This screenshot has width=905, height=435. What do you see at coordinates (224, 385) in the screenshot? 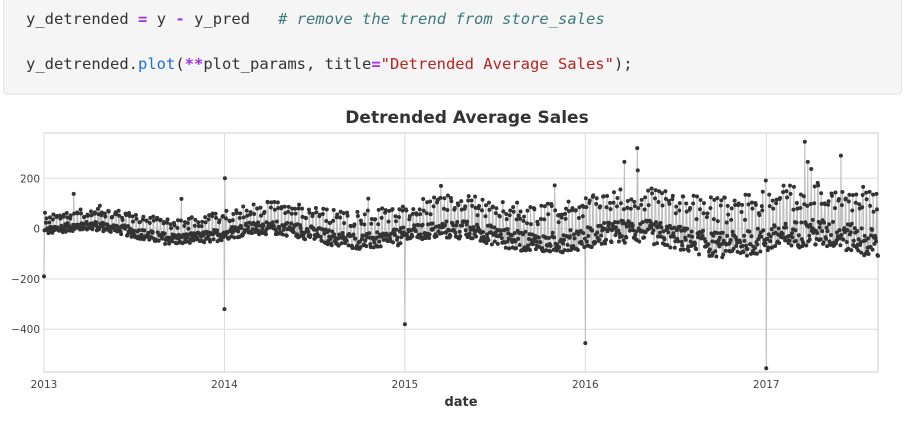
I see `x-tick-label: 2014` at bounding box center [224, 385].